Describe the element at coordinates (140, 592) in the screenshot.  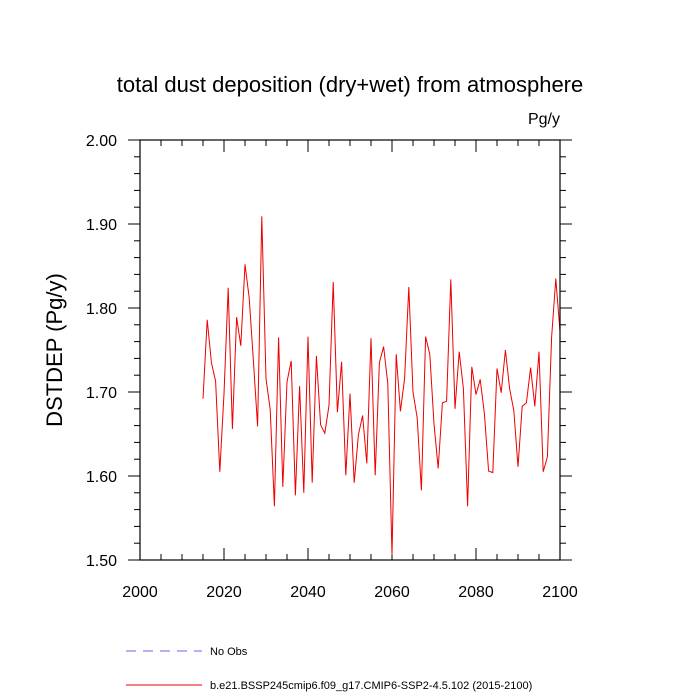
I see `x-tick-label: 2000` at that location.